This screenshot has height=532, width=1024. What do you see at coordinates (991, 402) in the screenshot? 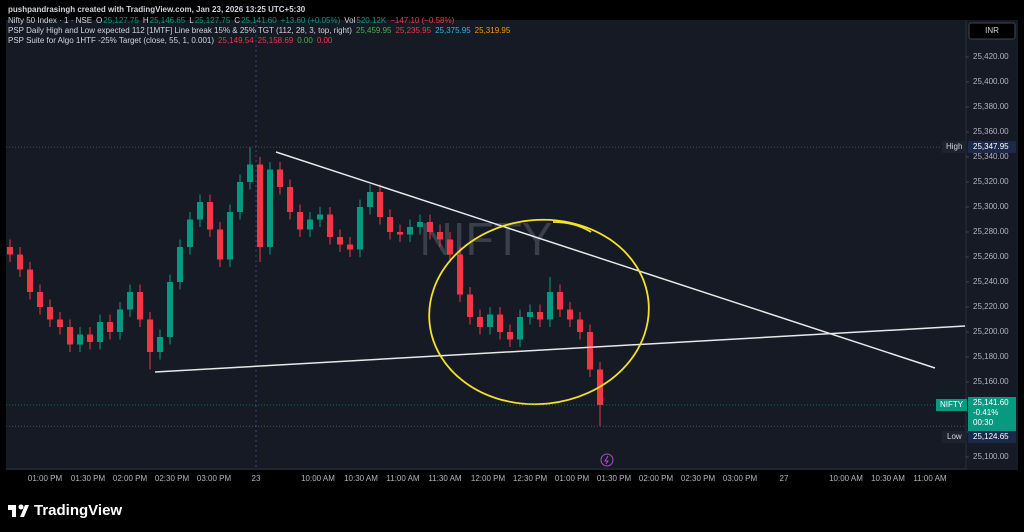
I see `last-value: 25,141.60` at bounding box center [991, 402].